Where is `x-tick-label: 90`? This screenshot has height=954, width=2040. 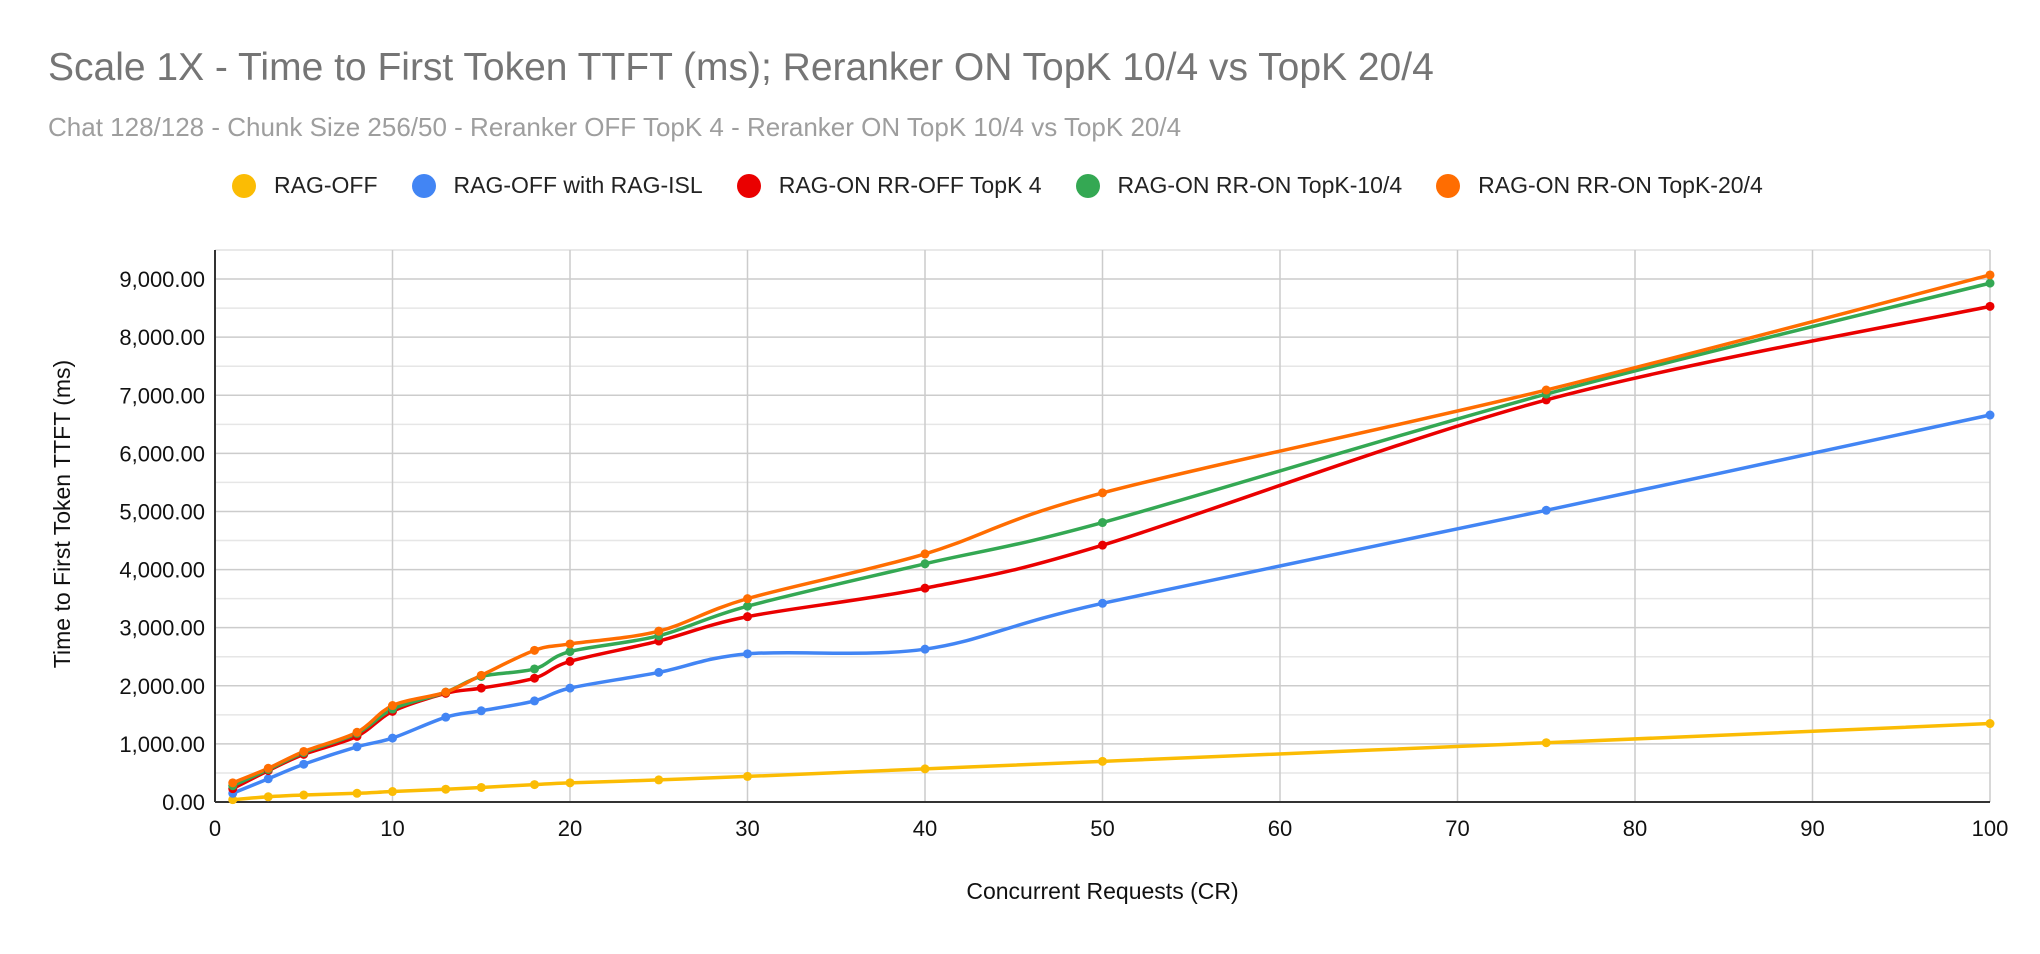 x-tick-label: 90 is located at coordinates (1812, 828).